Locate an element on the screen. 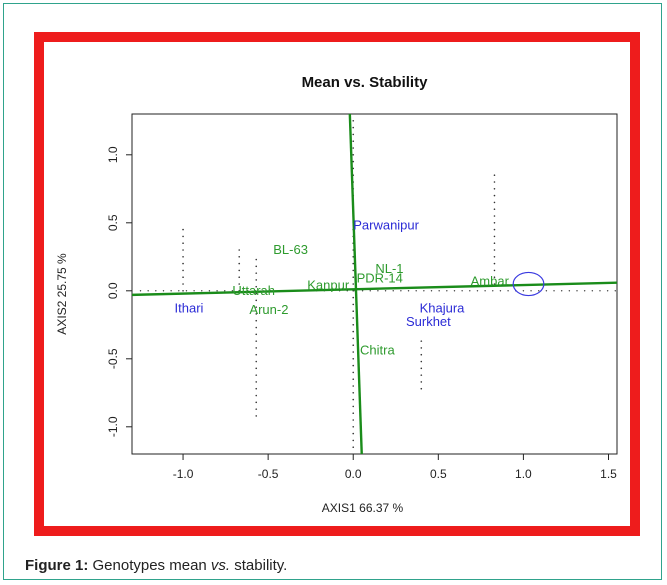  aec-ordinate-line is located at coordinates (355, 284).